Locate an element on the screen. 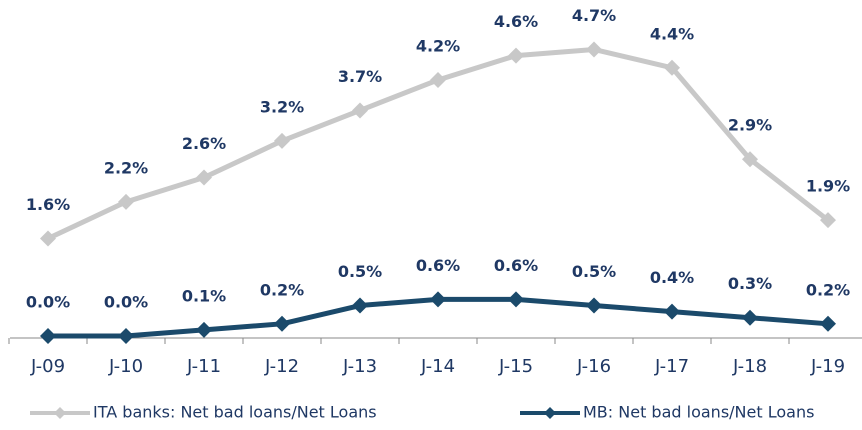 The width and height of the screenshot is (862, 430). value-label: 0.3% is located at coordinates (750, 283).